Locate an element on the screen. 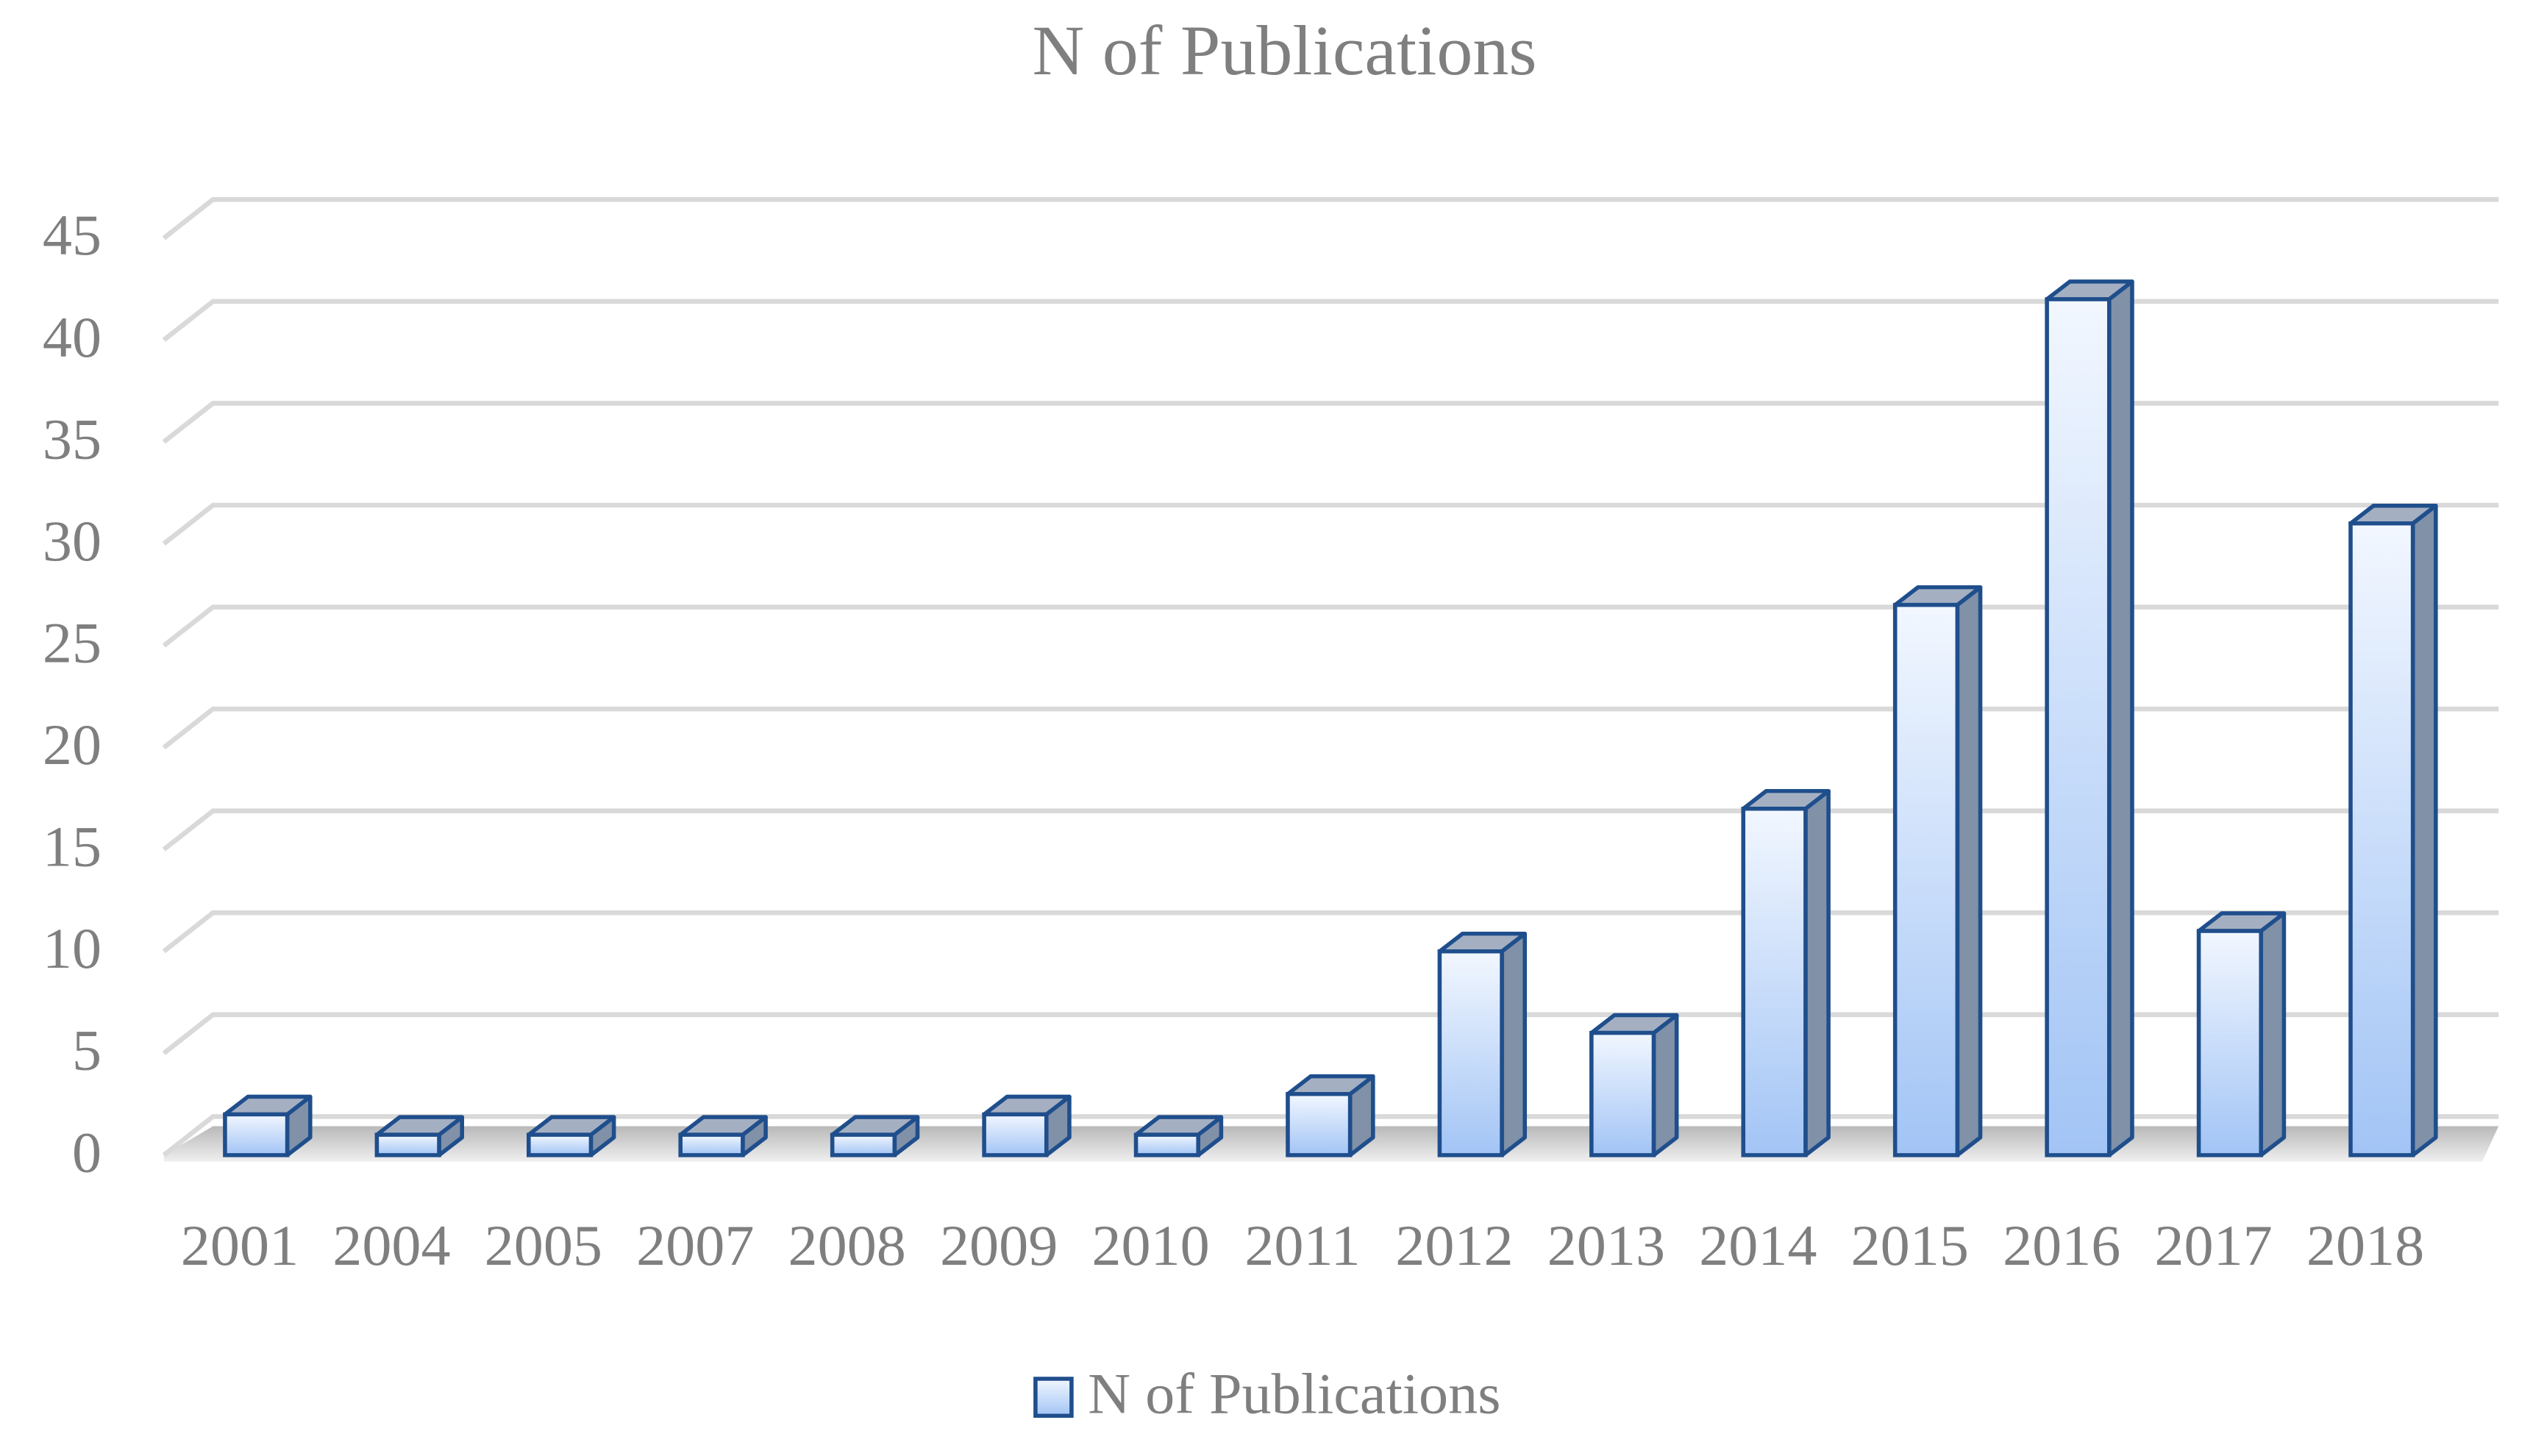  y-tick-label: 0 is located at coordinates (86, 1153).